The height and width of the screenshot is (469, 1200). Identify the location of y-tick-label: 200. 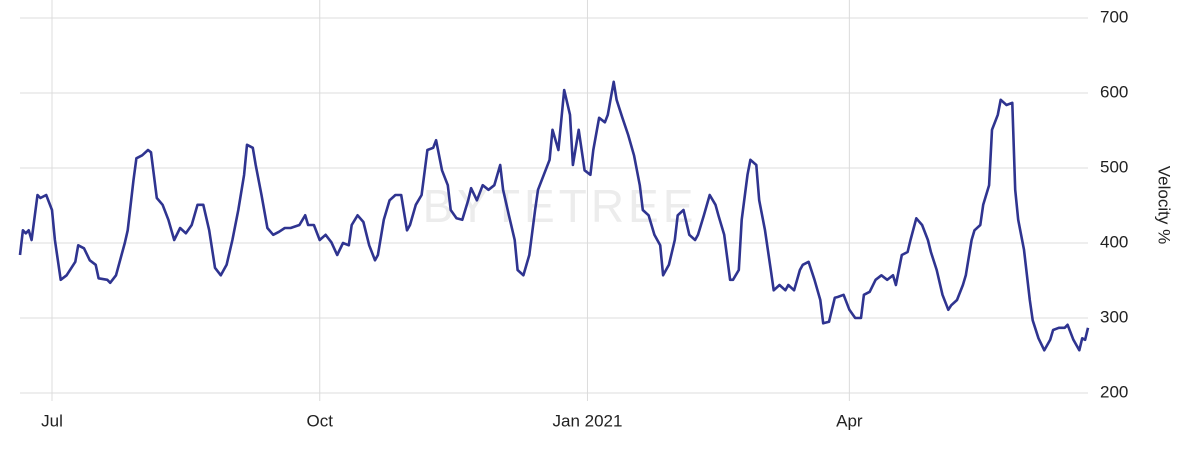
(1114, 391).